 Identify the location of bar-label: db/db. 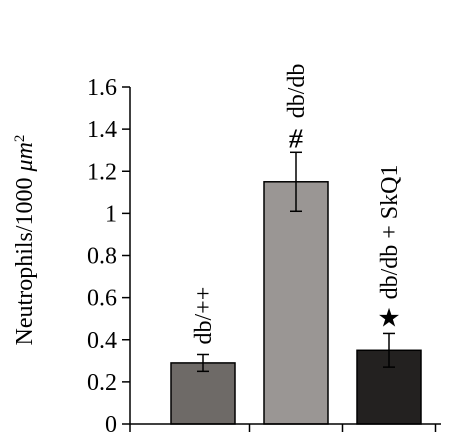
(297, 91).